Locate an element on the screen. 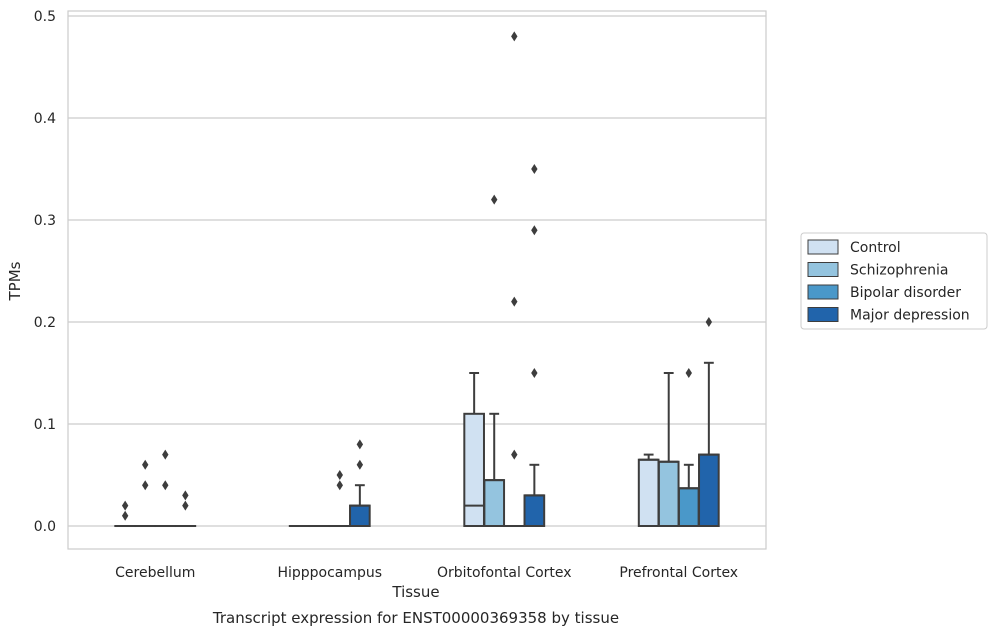  legend-label: Control is located at coordinates (875, 248).